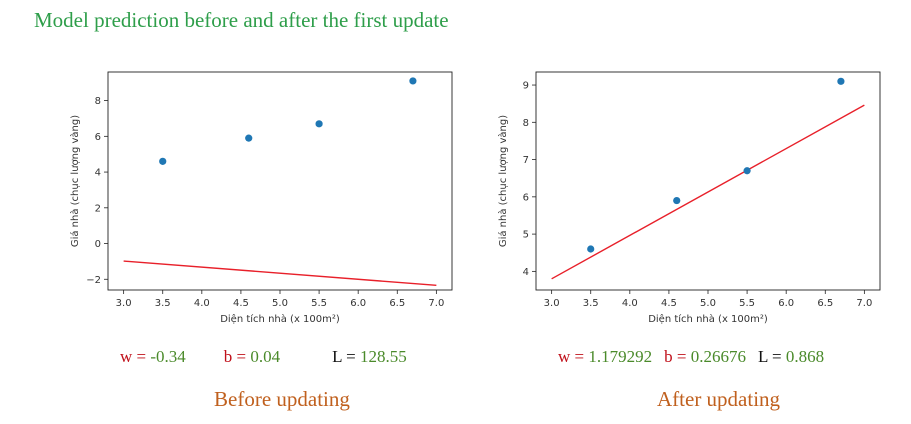 This screenshot has width=911, height=424. Describe the element at coordinates (805, 356) in the screenshot. I see `L-value: 0.868` at that location.